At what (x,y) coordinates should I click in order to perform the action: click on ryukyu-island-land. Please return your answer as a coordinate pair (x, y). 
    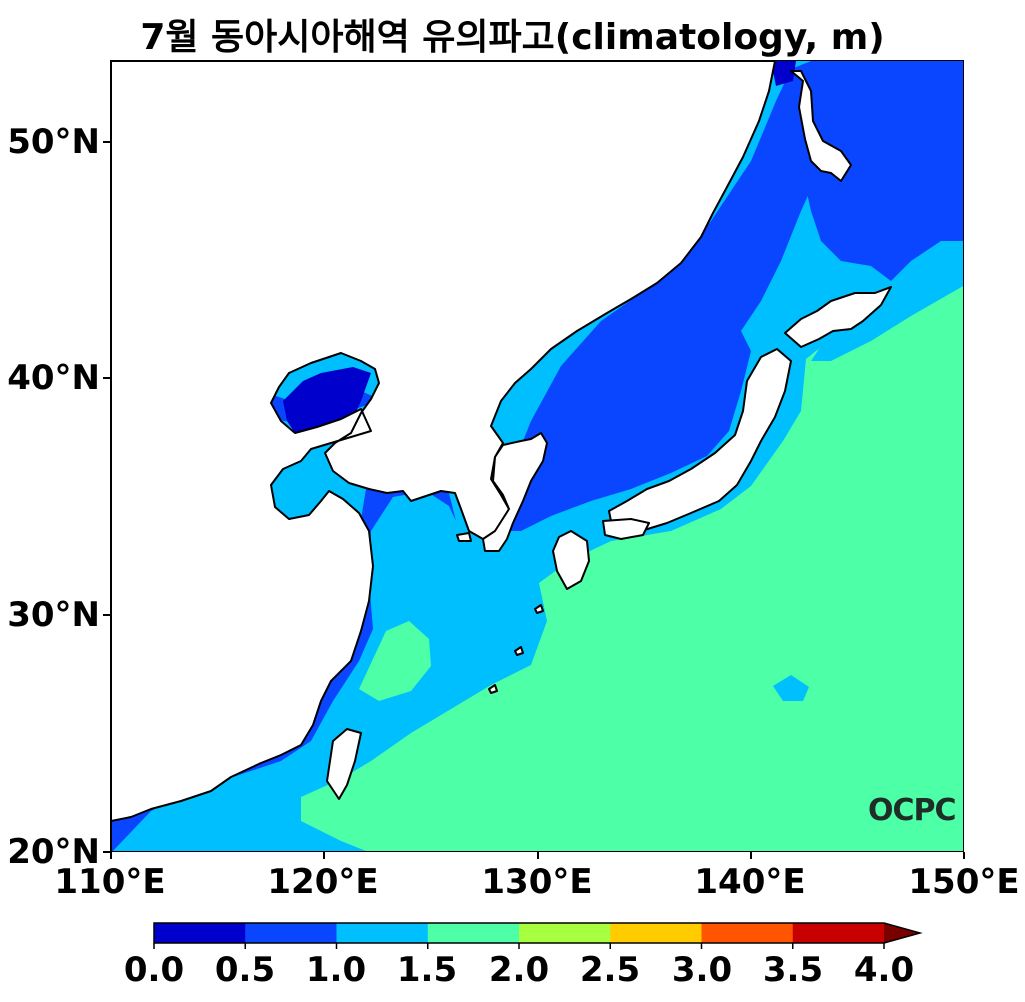
    Looking at the image, I should click on (493, 689).